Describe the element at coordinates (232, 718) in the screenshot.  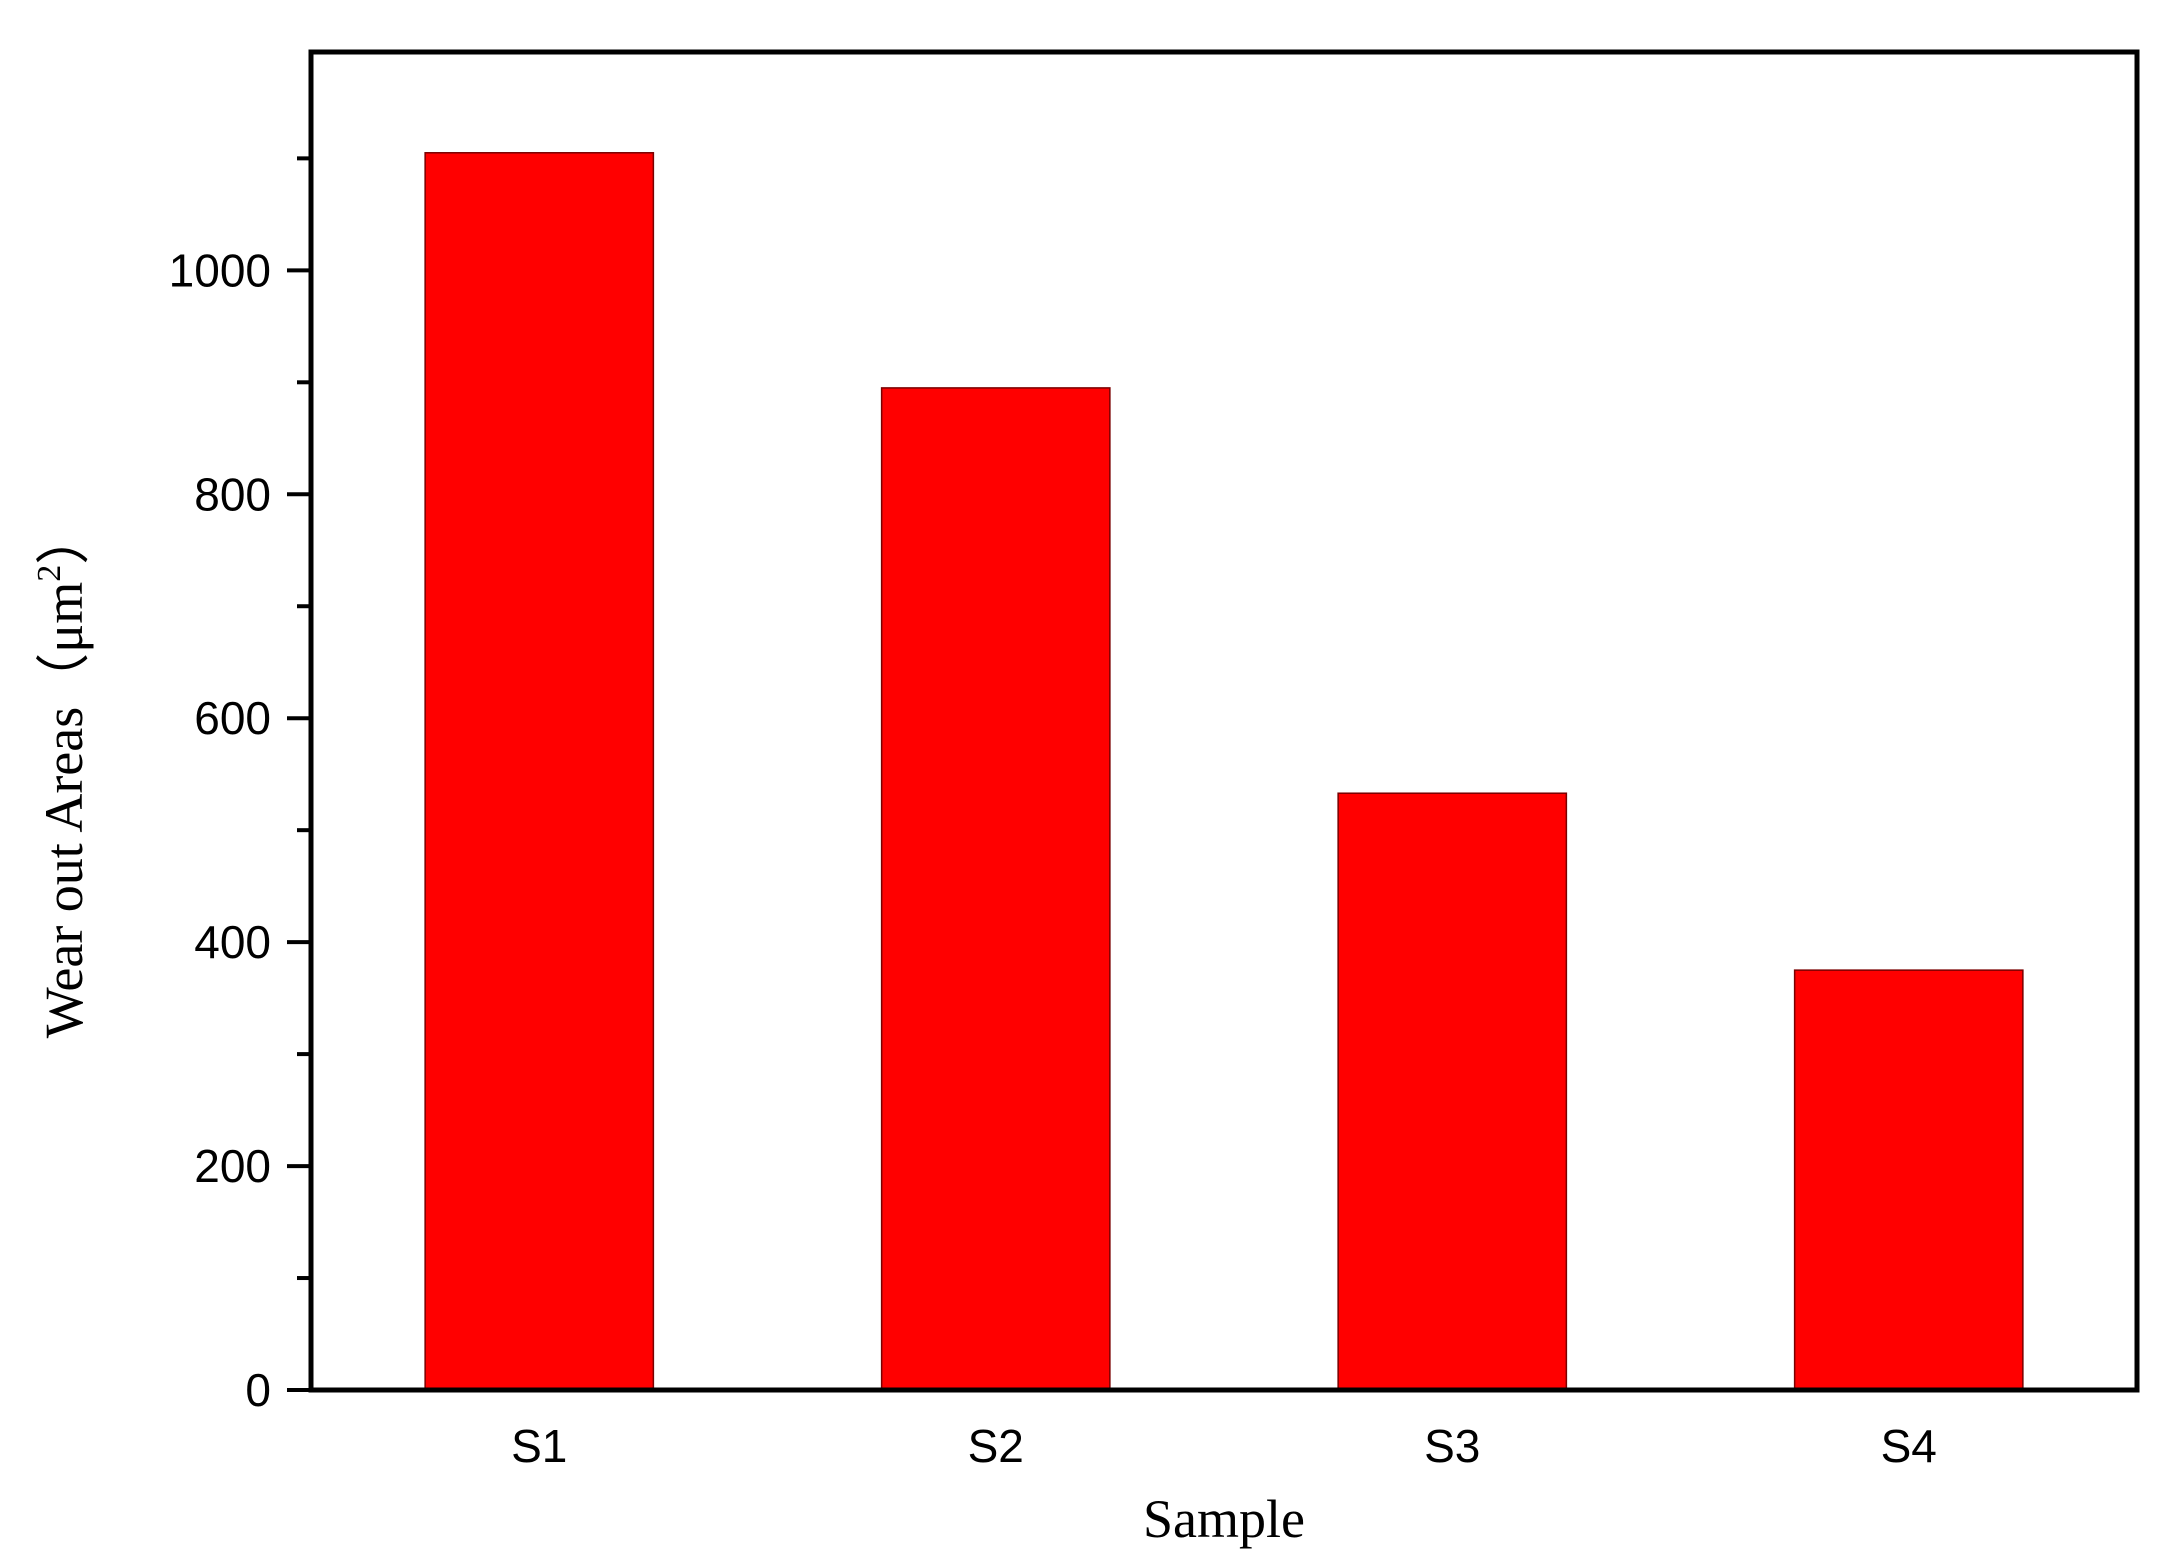
I see `y-tick-label: 600` at that location.